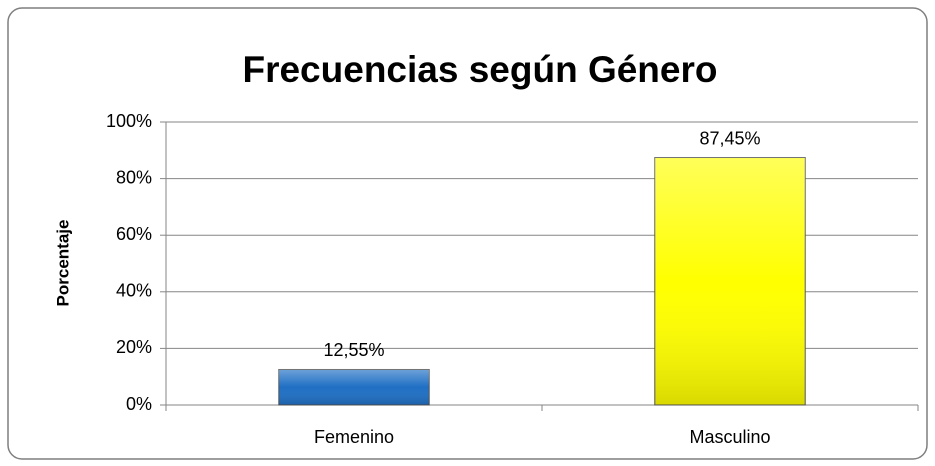 Image resolution: width=935 pixels, height=466 pixels. What do you see at coordinates (129, 121) in the screenshot?
I see `y-tick-label: 100%` at bounding box center [129, 121].